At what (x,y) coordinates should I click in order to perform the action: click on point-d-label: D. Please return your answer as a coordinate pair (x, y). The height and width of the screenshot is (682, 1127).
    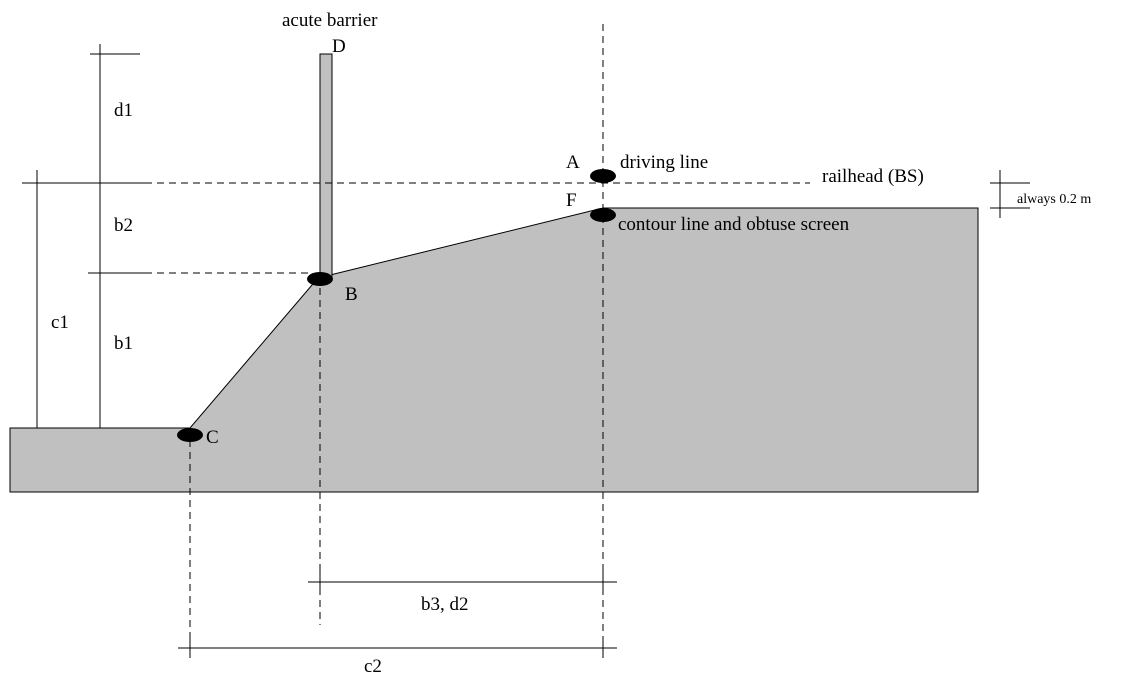
    Looking at the image, I should click on (339, 46).